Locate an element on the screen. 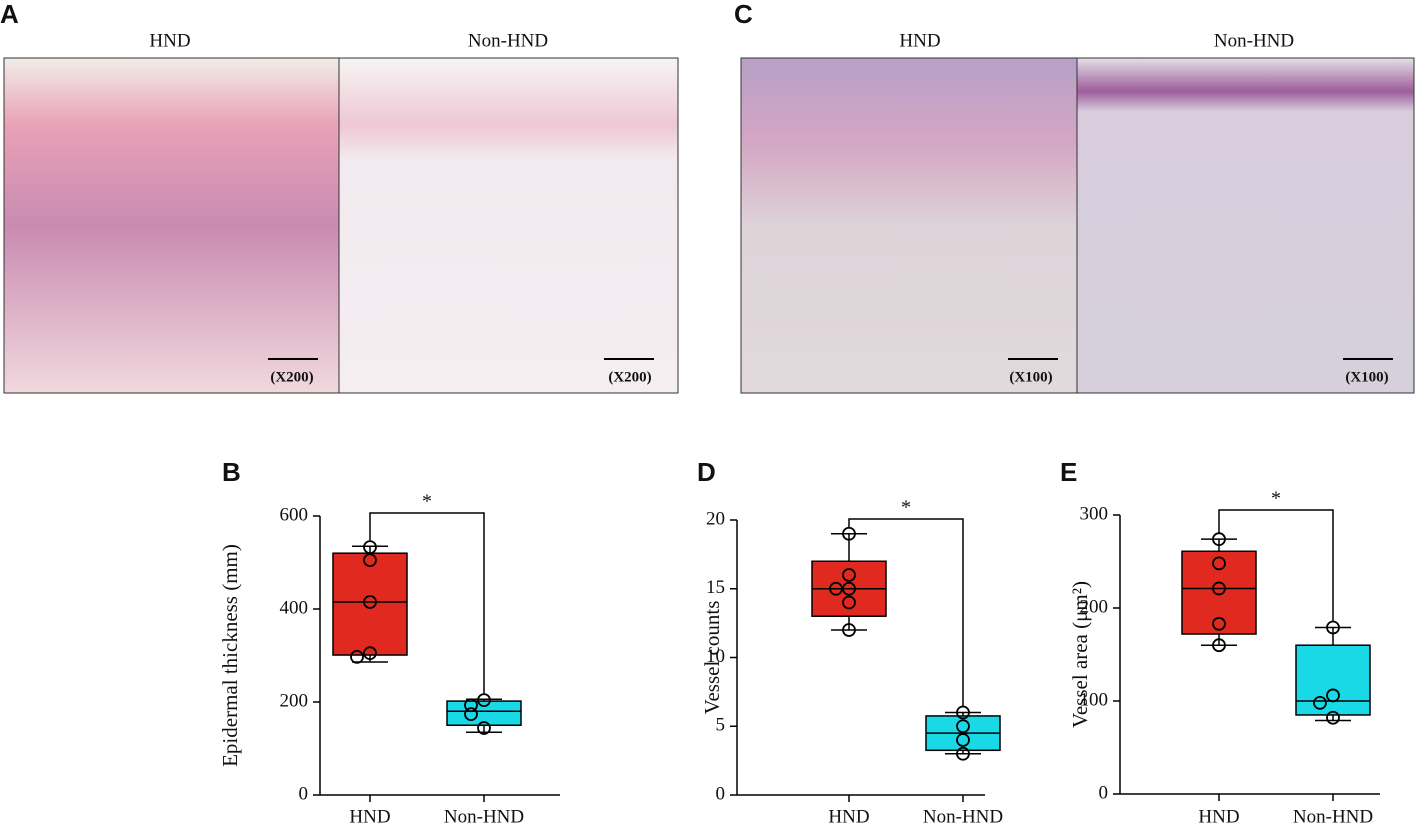 The height and width of the screenshot is (827, 1418). y-tick-label: 5 is located at coordinates (721, 725).